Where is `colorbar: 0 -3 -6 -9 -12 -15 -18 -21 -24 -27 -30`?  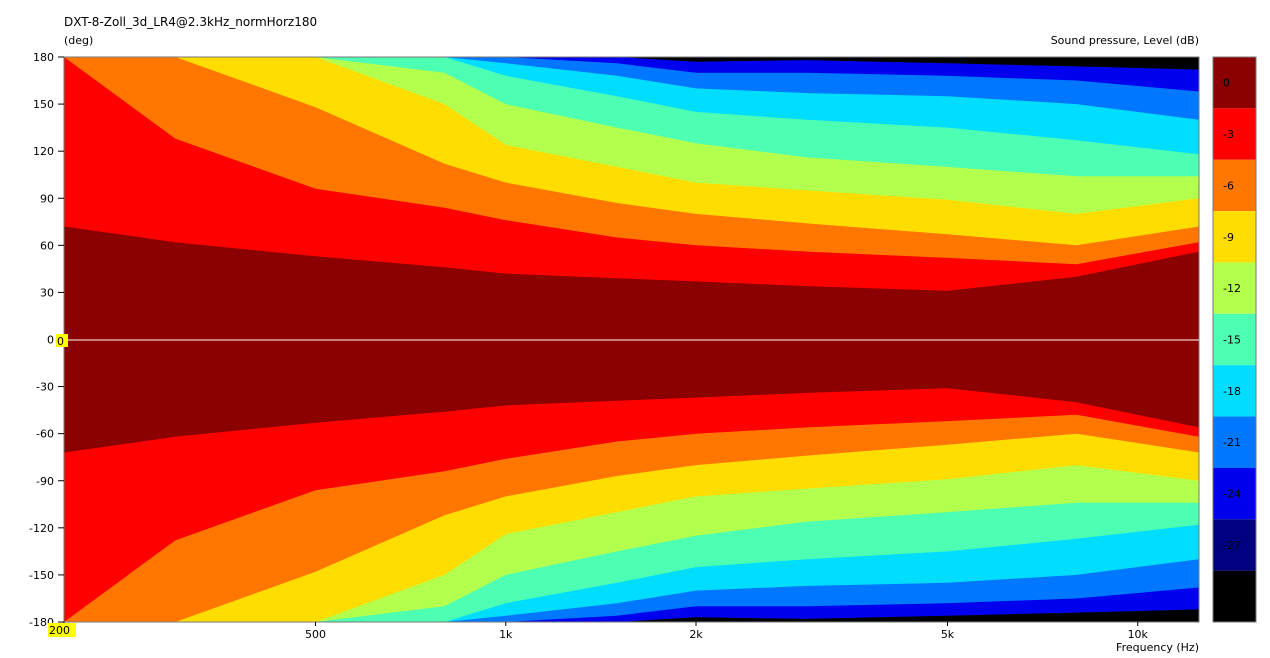
colorbar: 0 -3 -6 -9 -12 -15 -18 -21 -24 -27 -30 is located at coordinates (1234, 339).